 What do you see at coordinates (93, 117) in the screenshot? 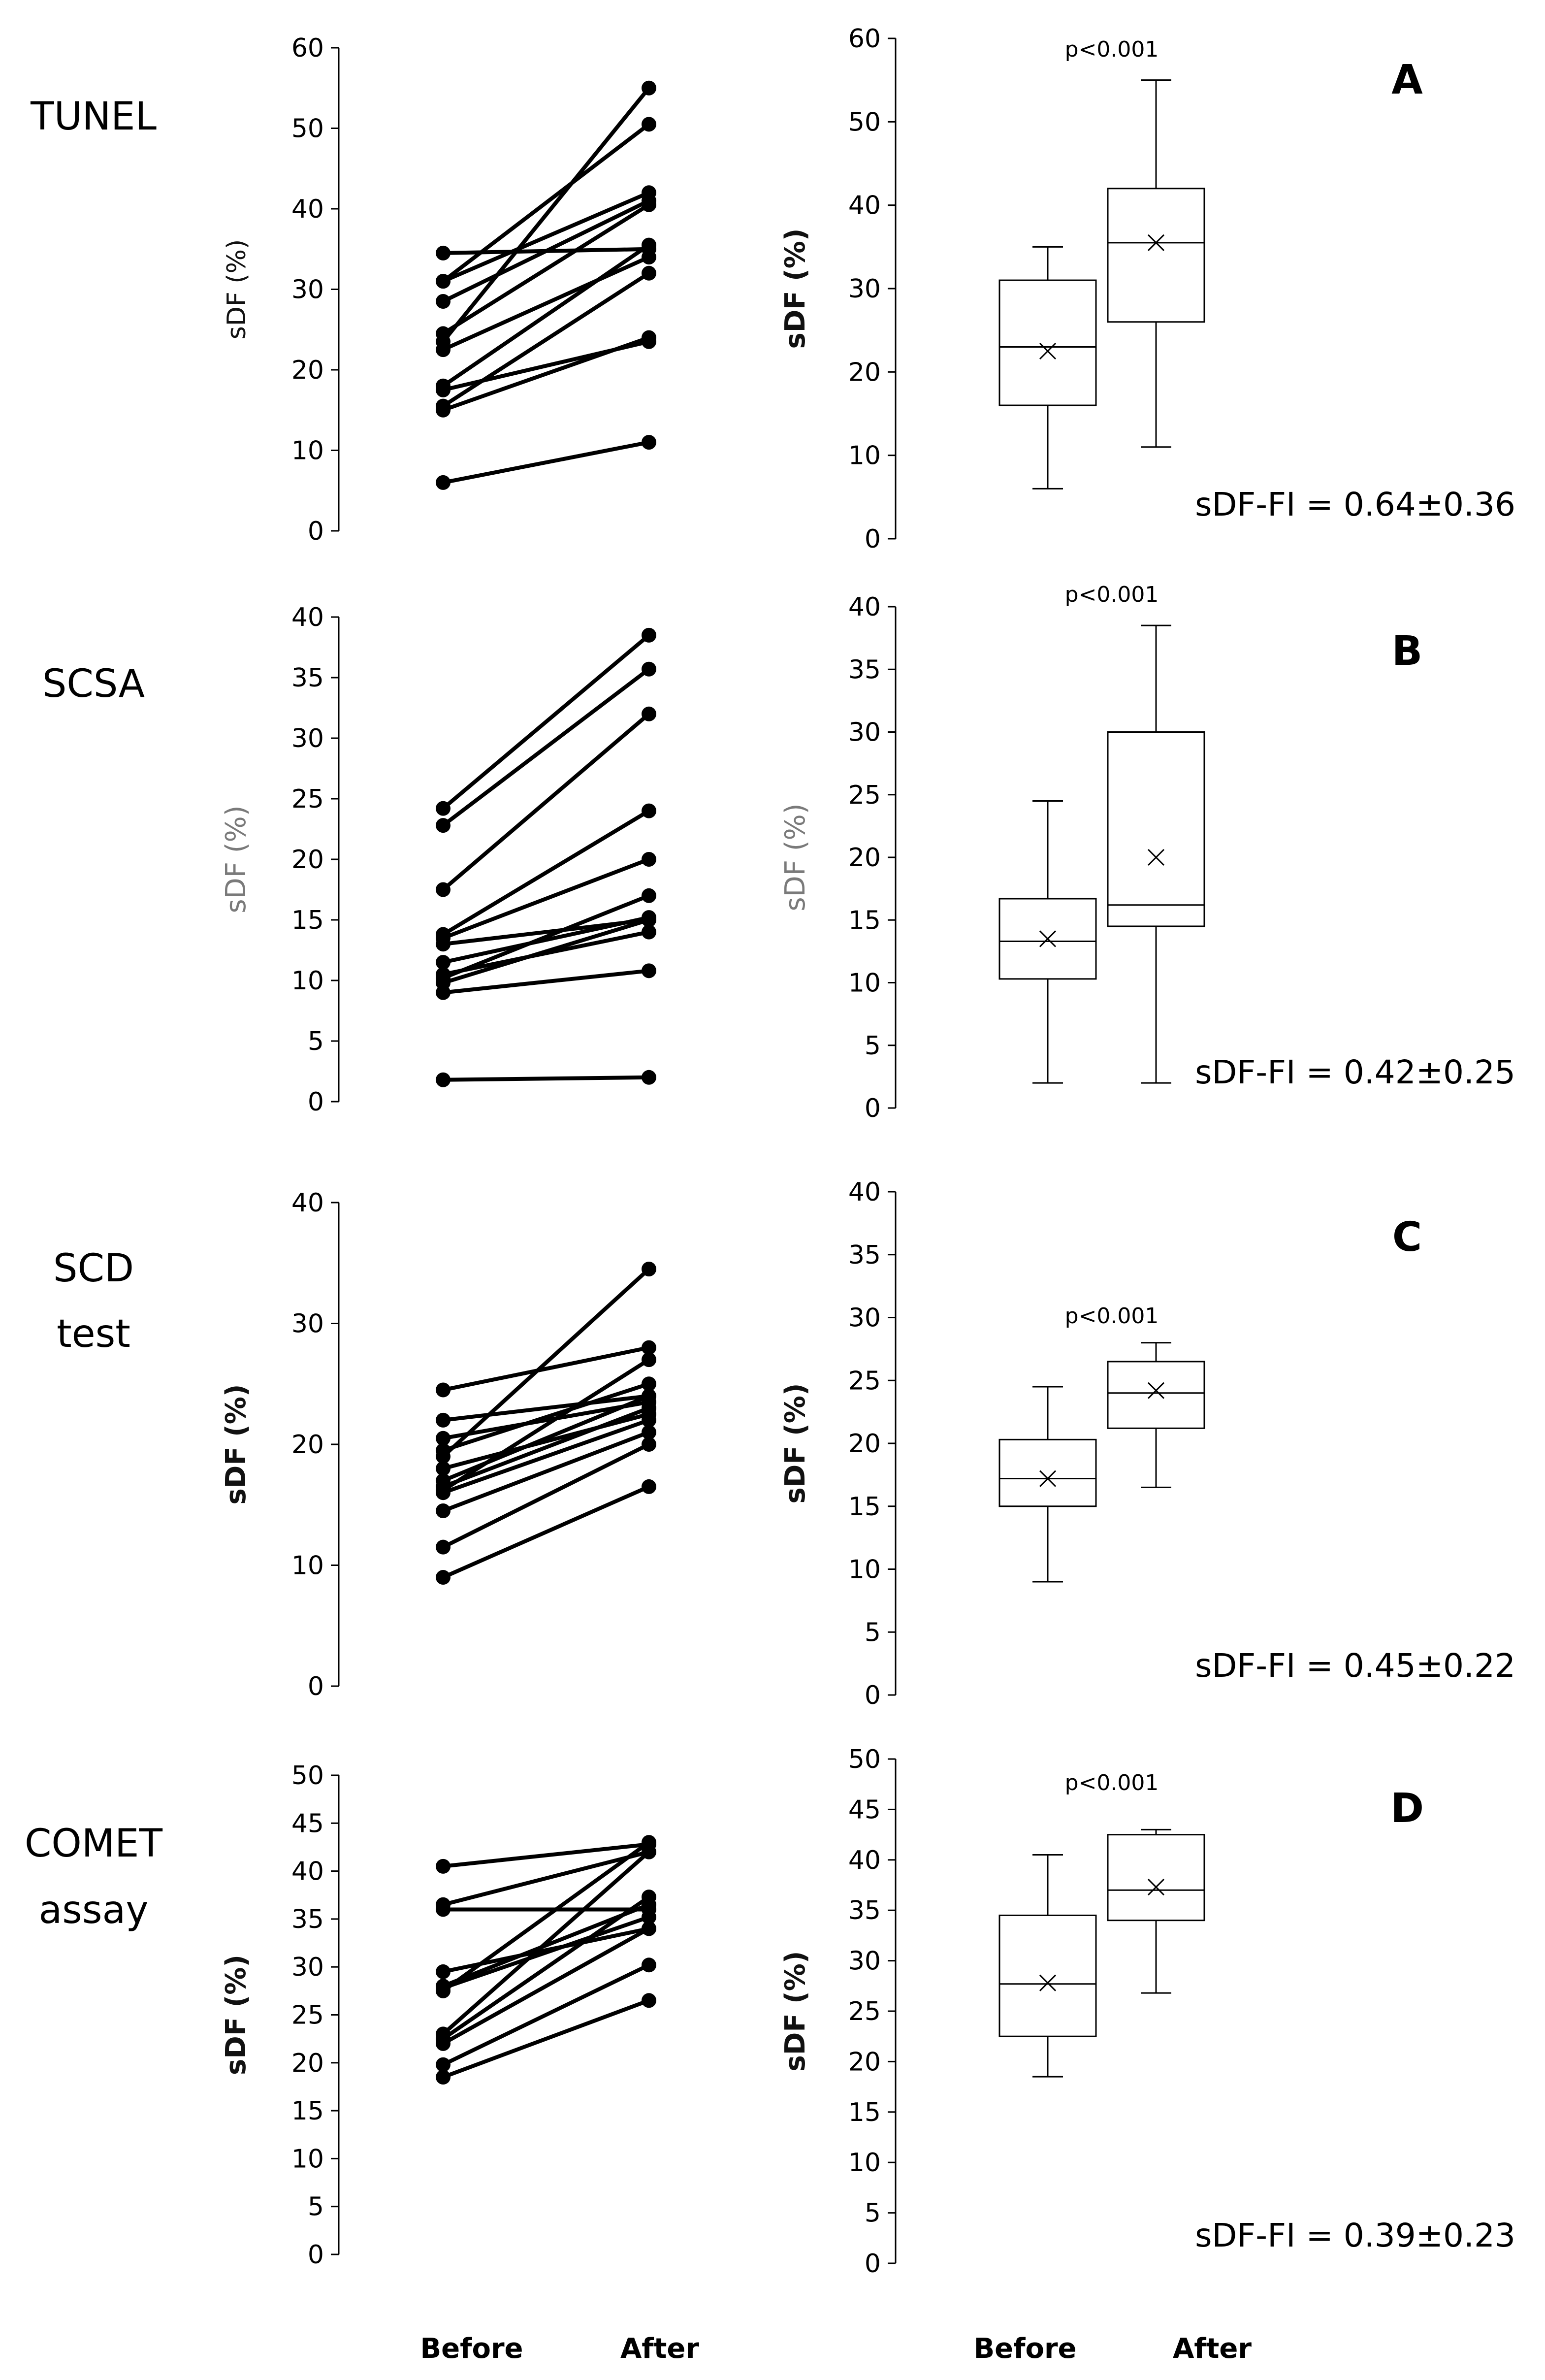
I see `row-label-line: TUNEL` at bounding box center [93, 117].